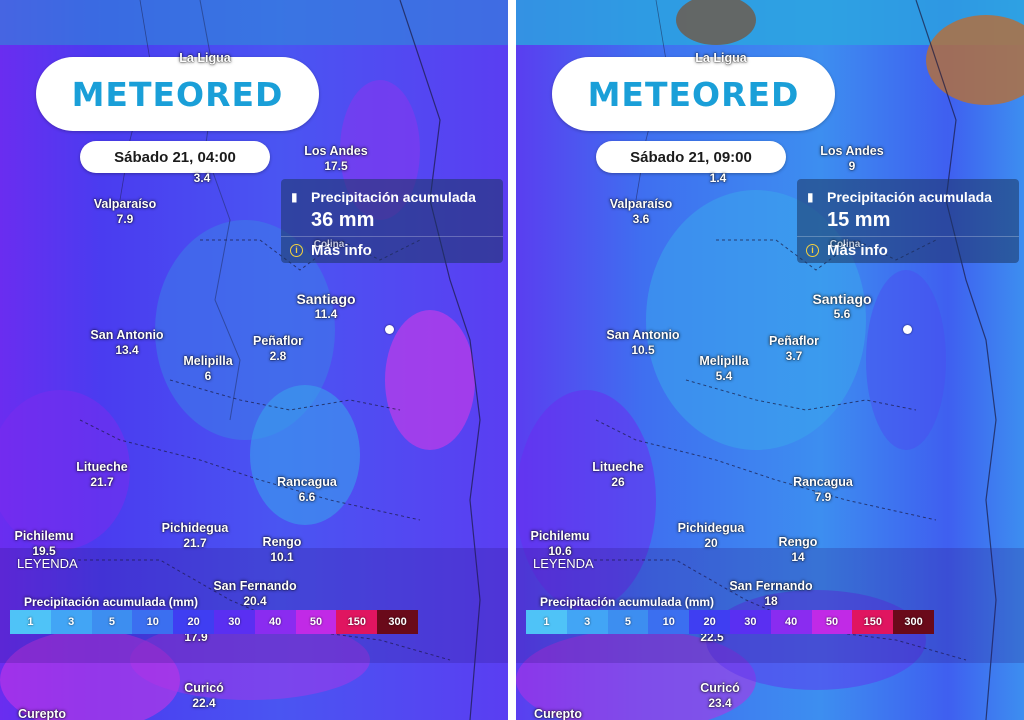 This screenshot has height=720, width=1024. Describe the element at coordinates (127, 342) in the screenshot. I see `city-label: San Antonio 13.4` at that location.